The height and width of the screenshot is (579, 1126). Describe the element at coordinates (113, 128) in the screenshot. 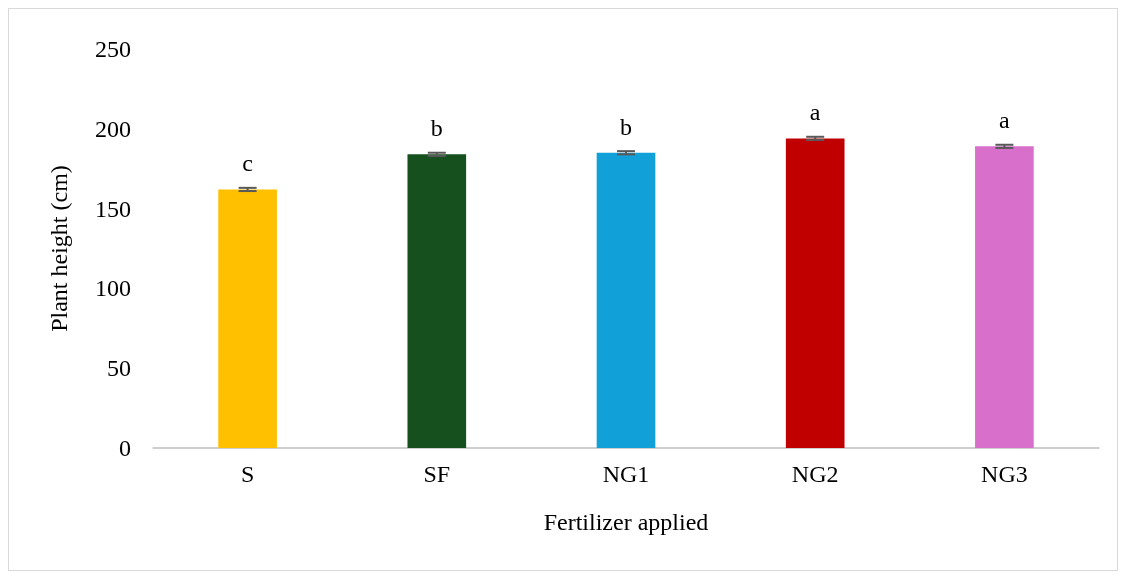

I see `y-tick-label: 200` at that location.